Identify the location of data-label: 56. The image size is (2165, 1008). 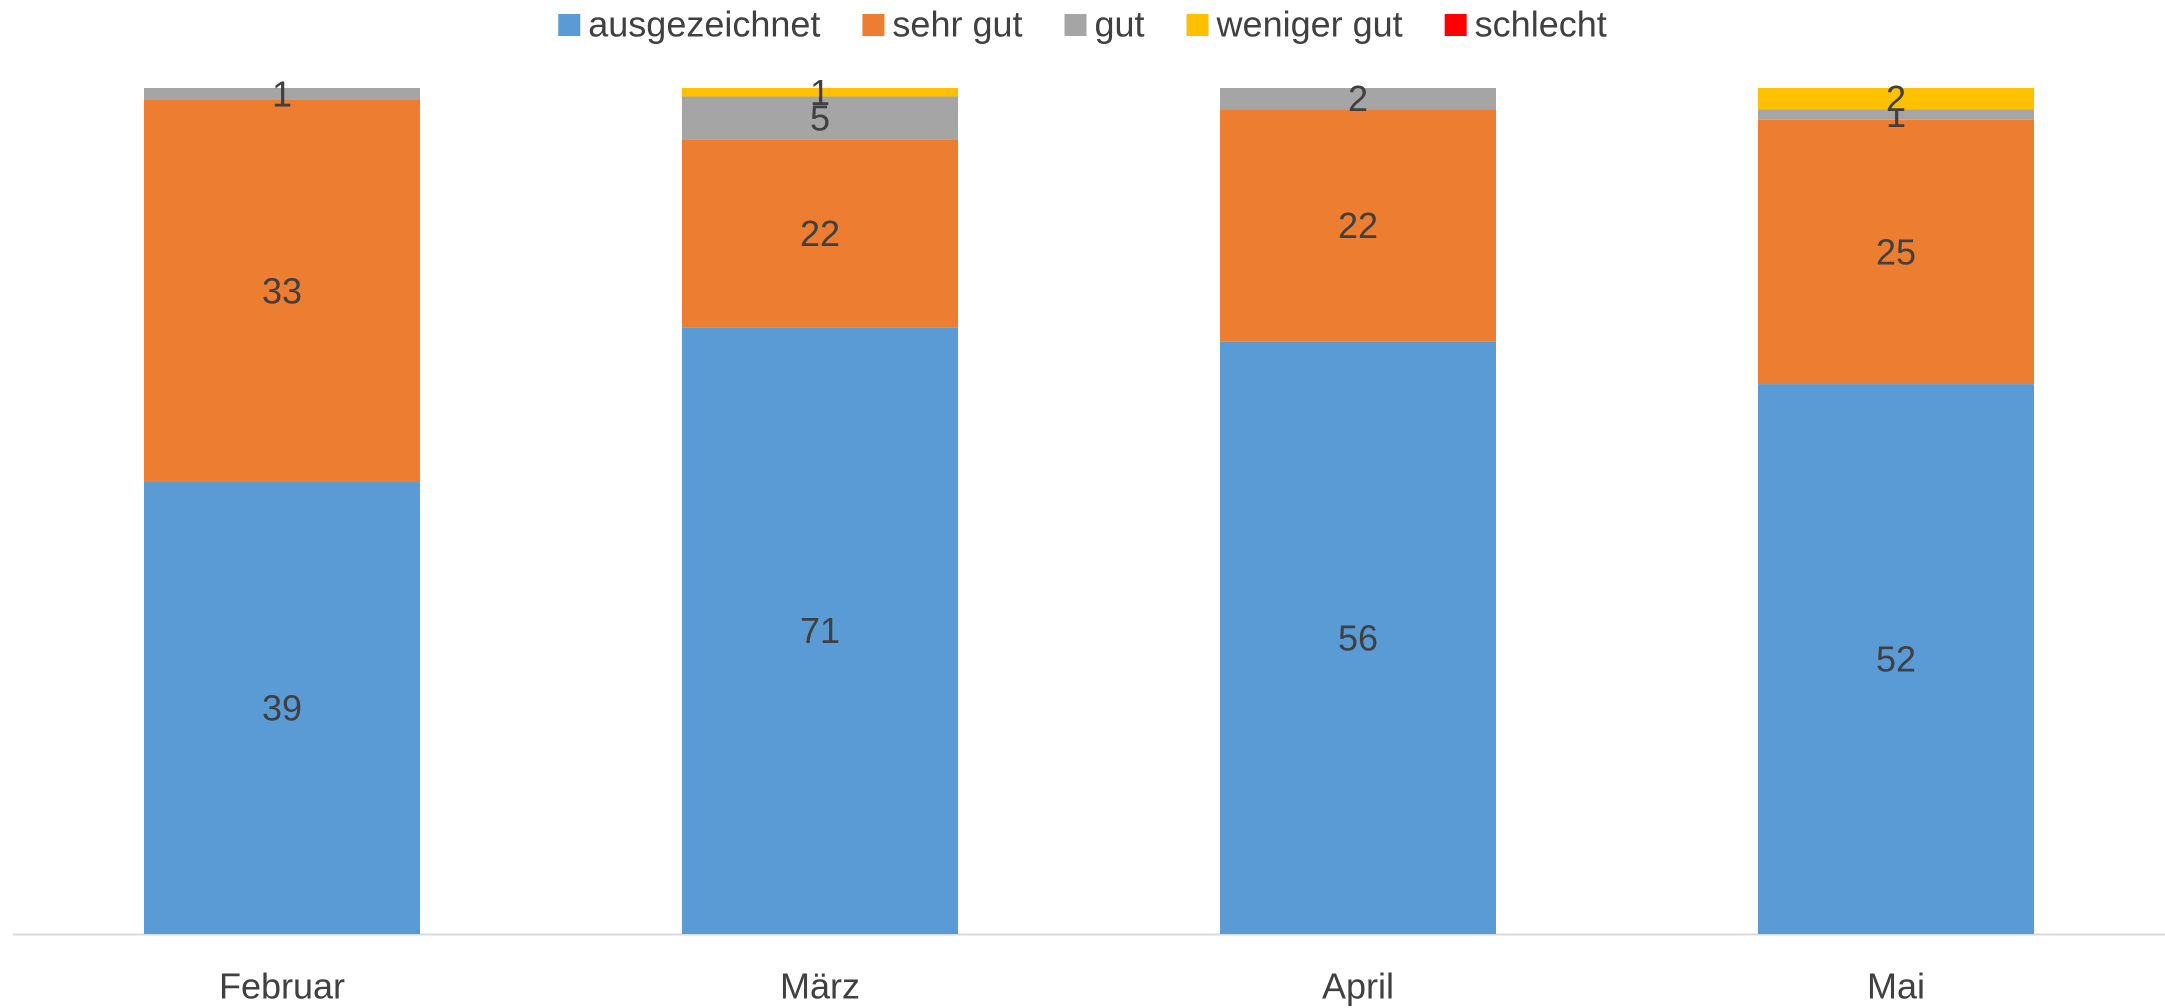
(1358, 637).